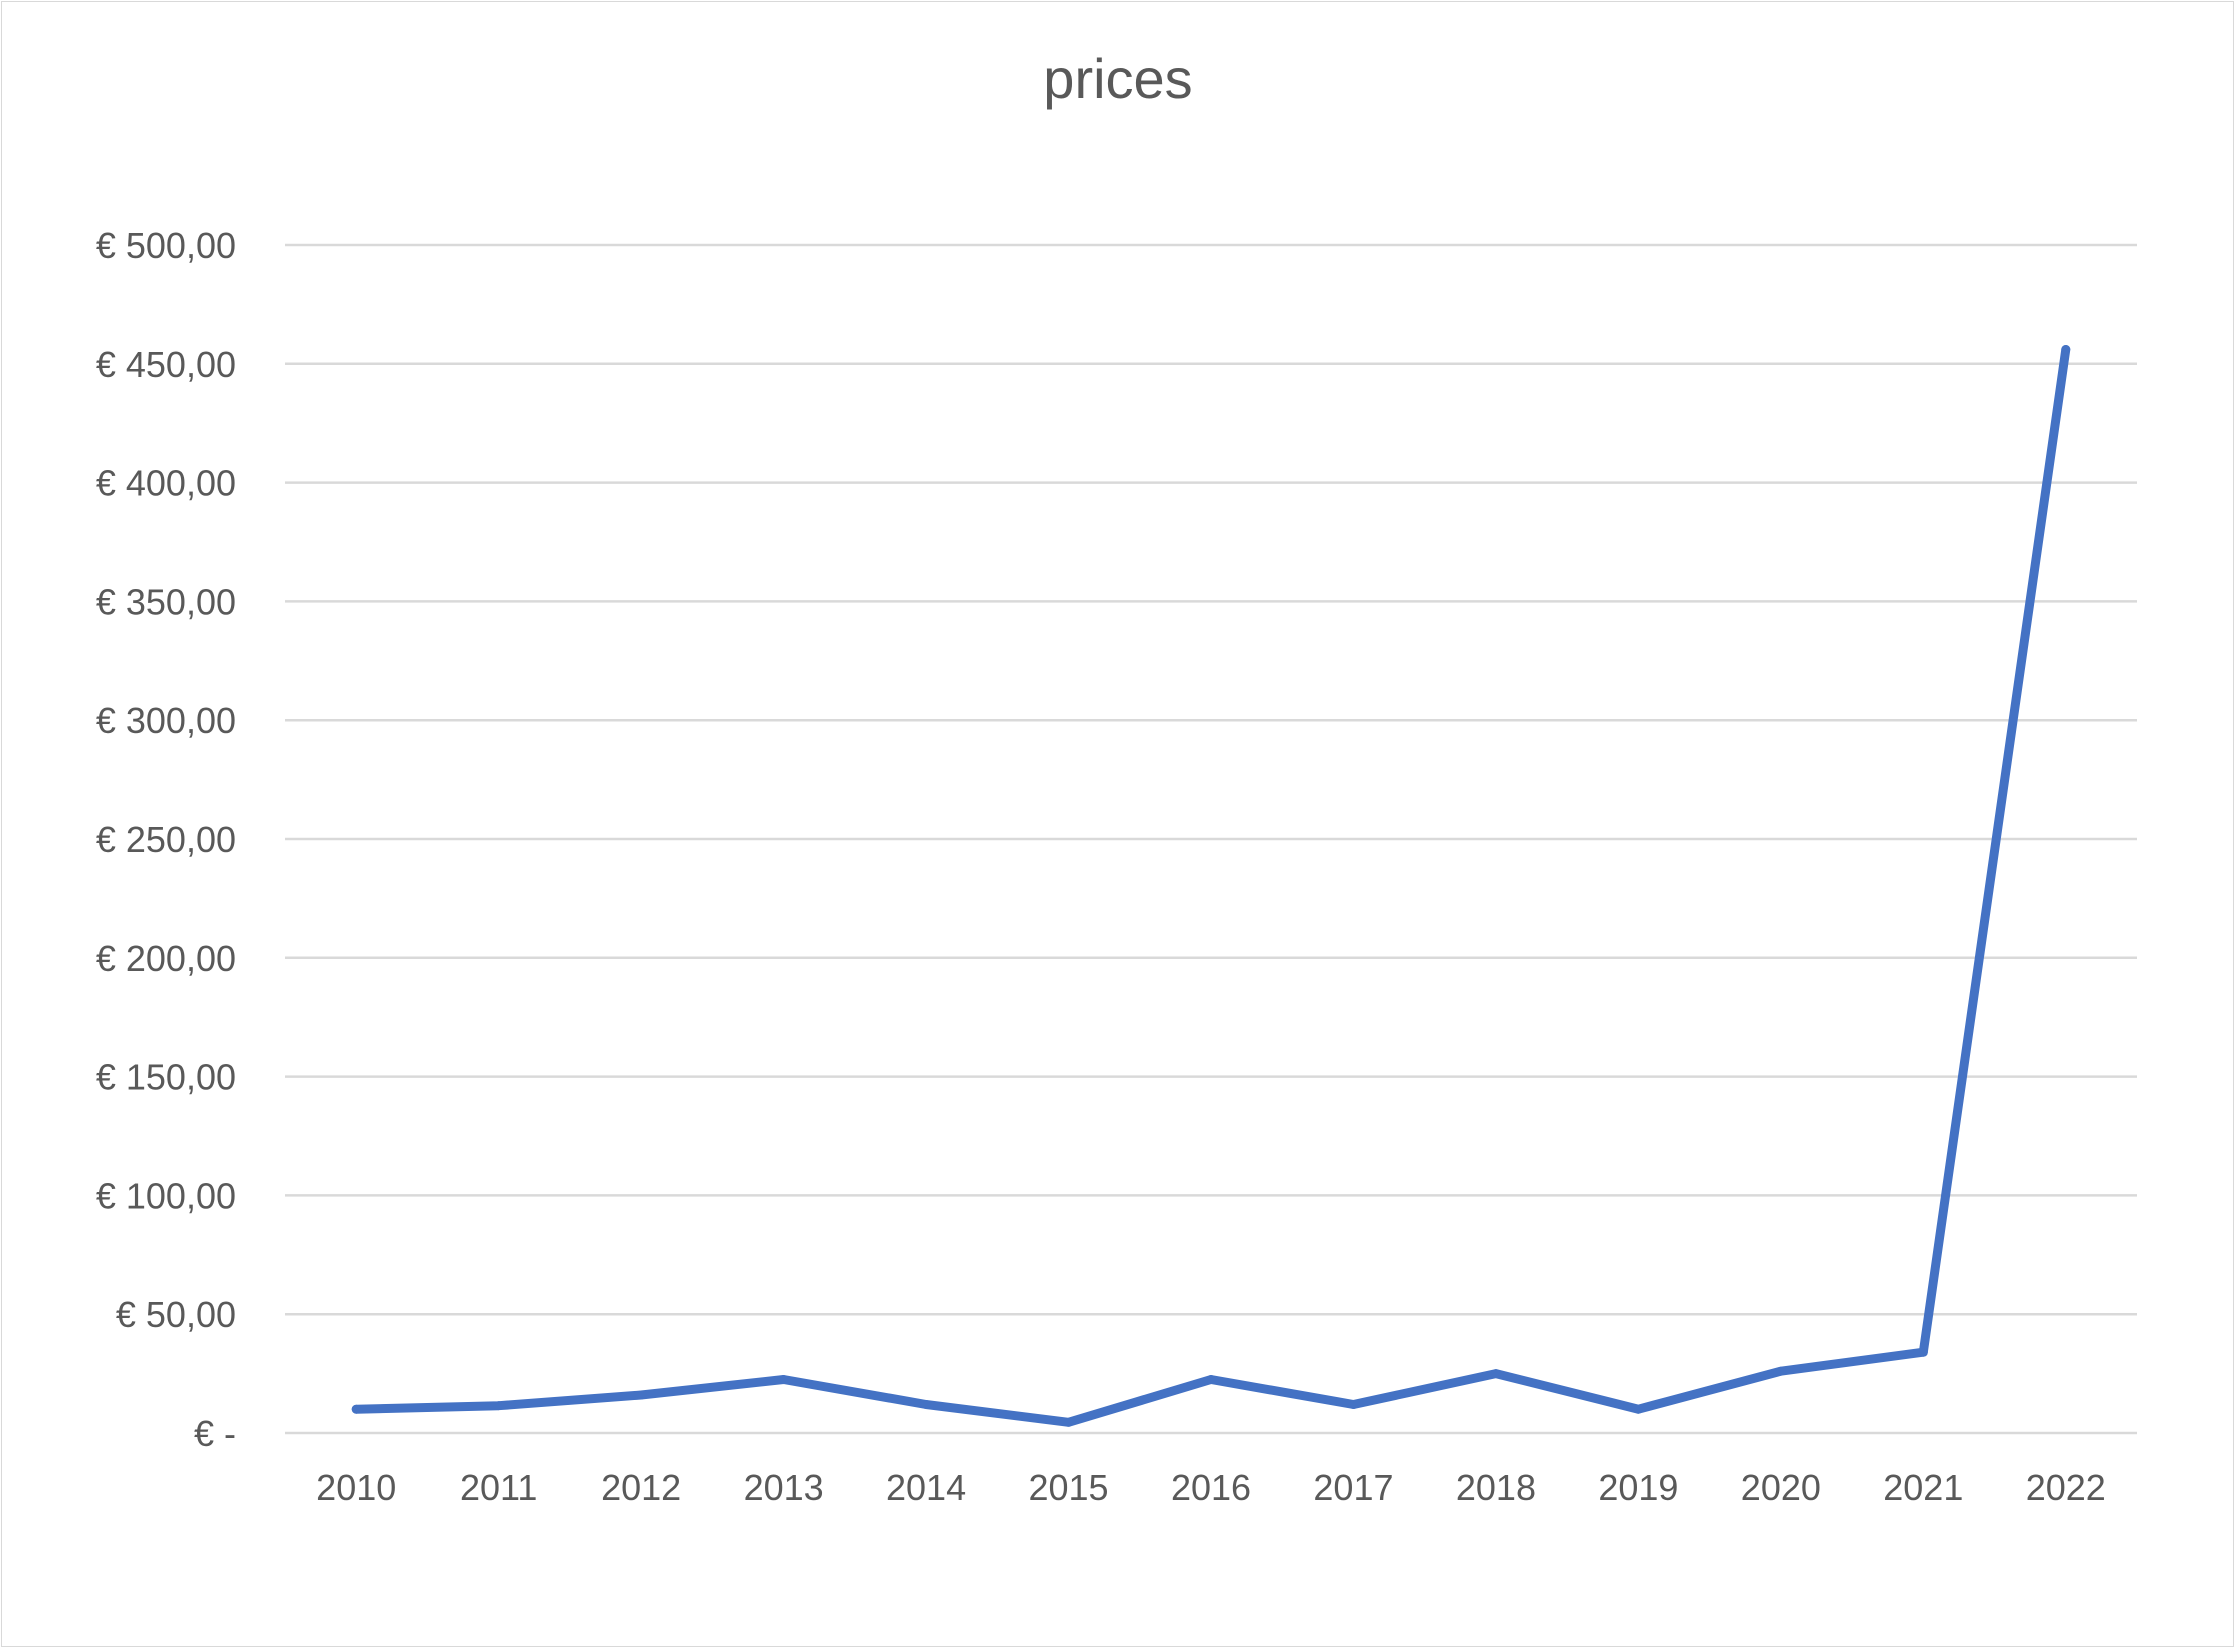 This screenshot has height=1650, width=2237. What do you see at coordinates (641, 1487) in the screenshot?
I see `x-tick-label: 2012` at bounding box center [641, 1487].